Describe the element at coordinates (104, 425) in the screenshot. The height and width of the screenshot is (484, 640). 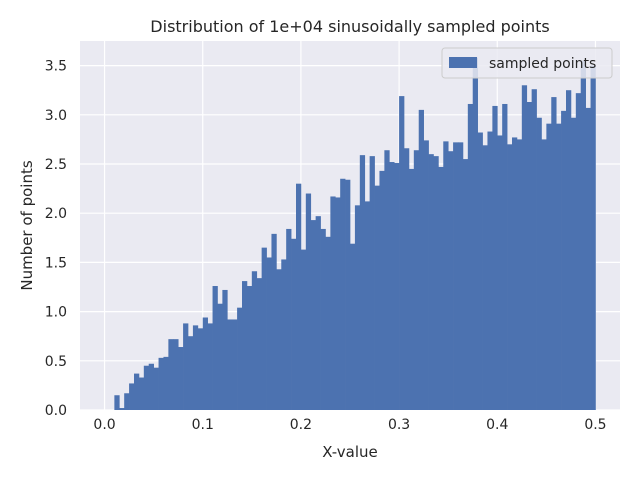
I see `x-tick-label: 0.0` at that location.